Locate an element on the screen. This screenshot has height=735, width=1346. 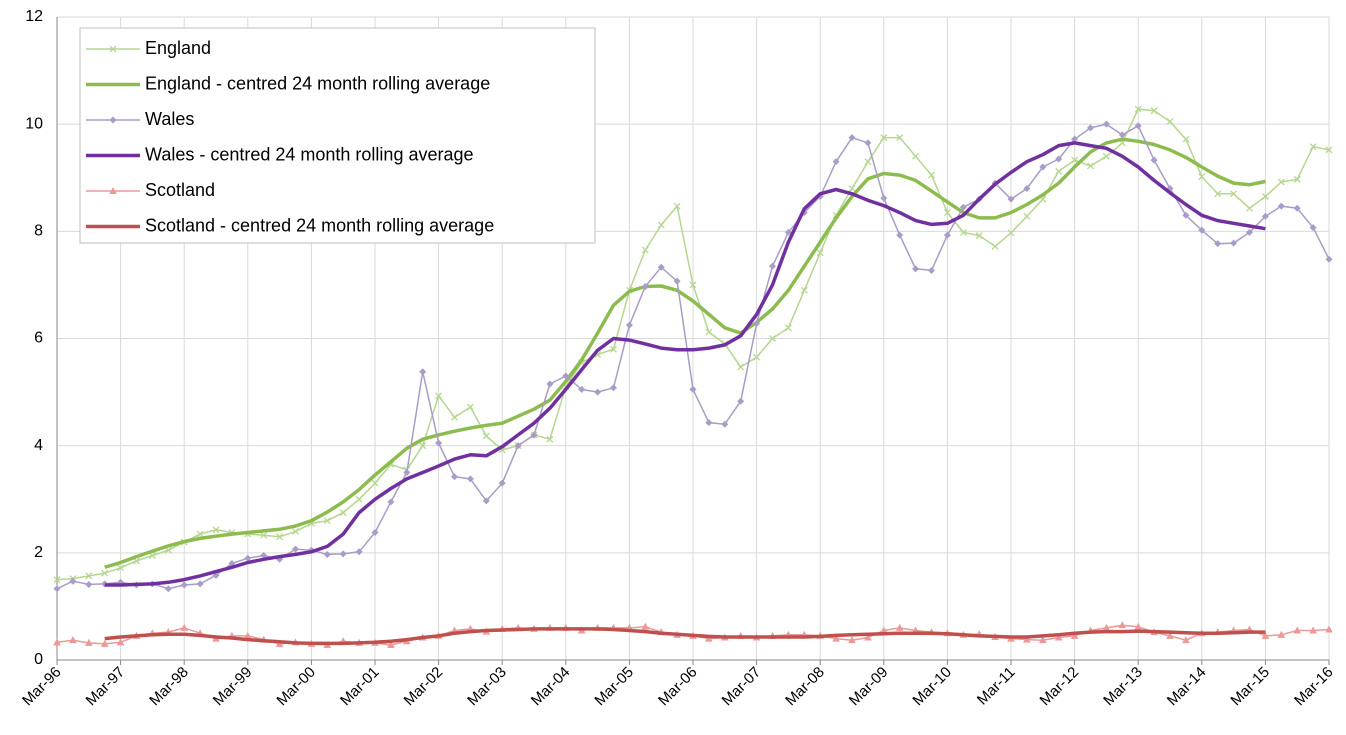
x-tick-label: Mar-12 is located at coordinates (1060, 687).